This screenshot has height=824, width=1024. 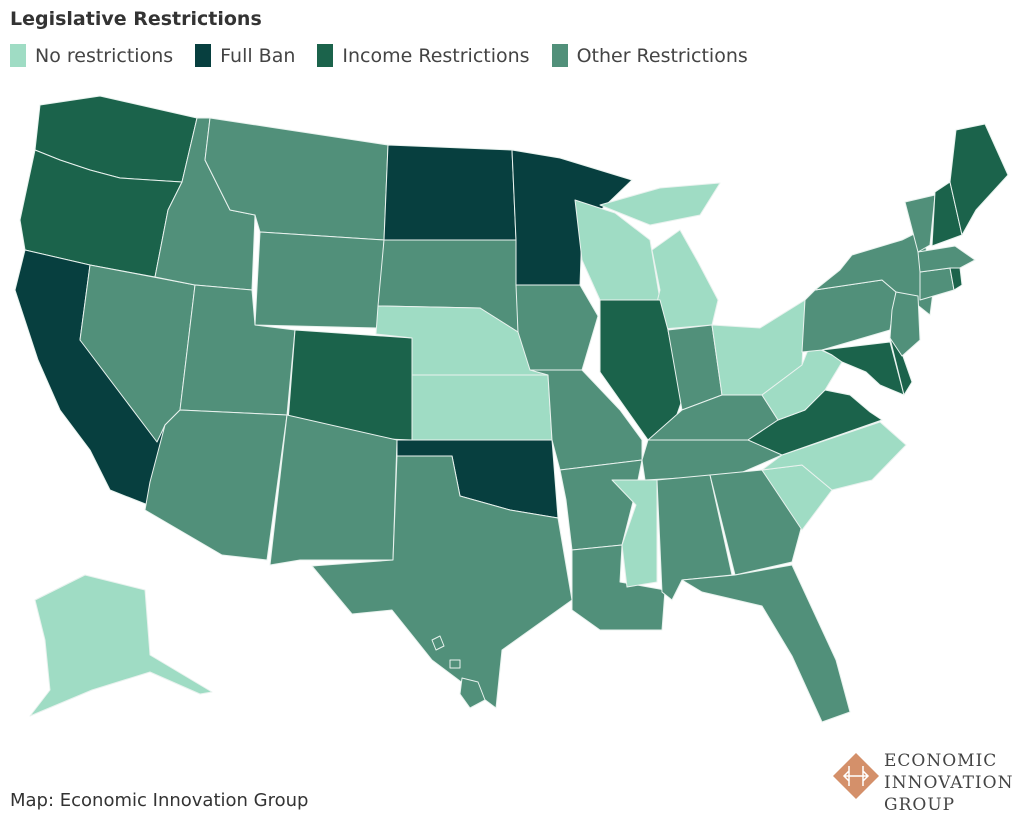 What do you see at coordinates (946, 259) in the screenshot?
I see `state-ma` at bounding box center [946, 259].